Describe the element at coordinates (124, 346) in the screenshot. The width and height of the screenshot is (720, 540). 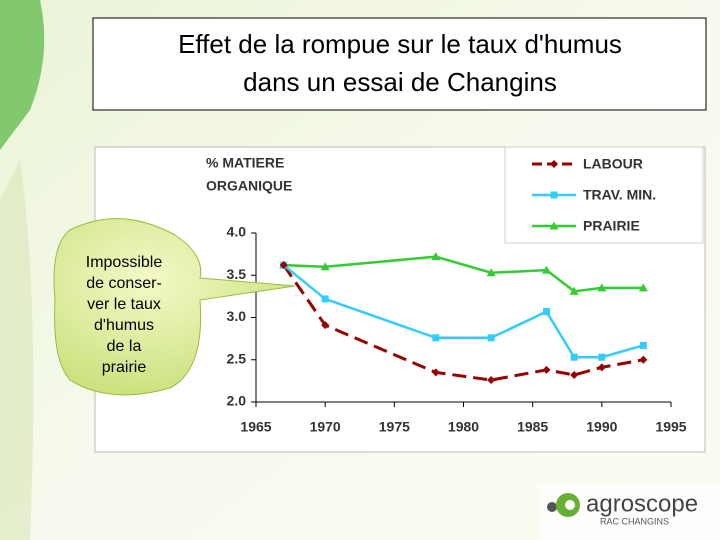
I see `callout-text: de la` at that location.